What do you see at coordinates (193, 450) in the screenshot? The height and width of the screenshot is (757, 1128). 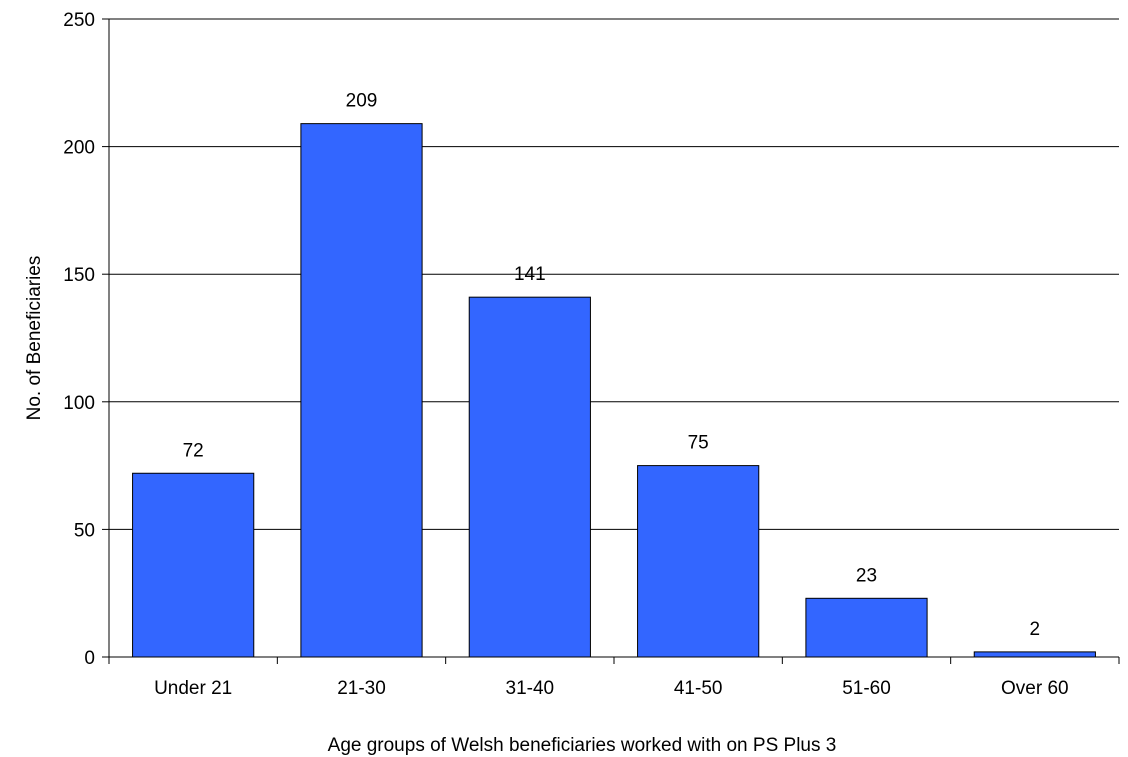 I see `data-label: 72` at bounding box center [193, 450].